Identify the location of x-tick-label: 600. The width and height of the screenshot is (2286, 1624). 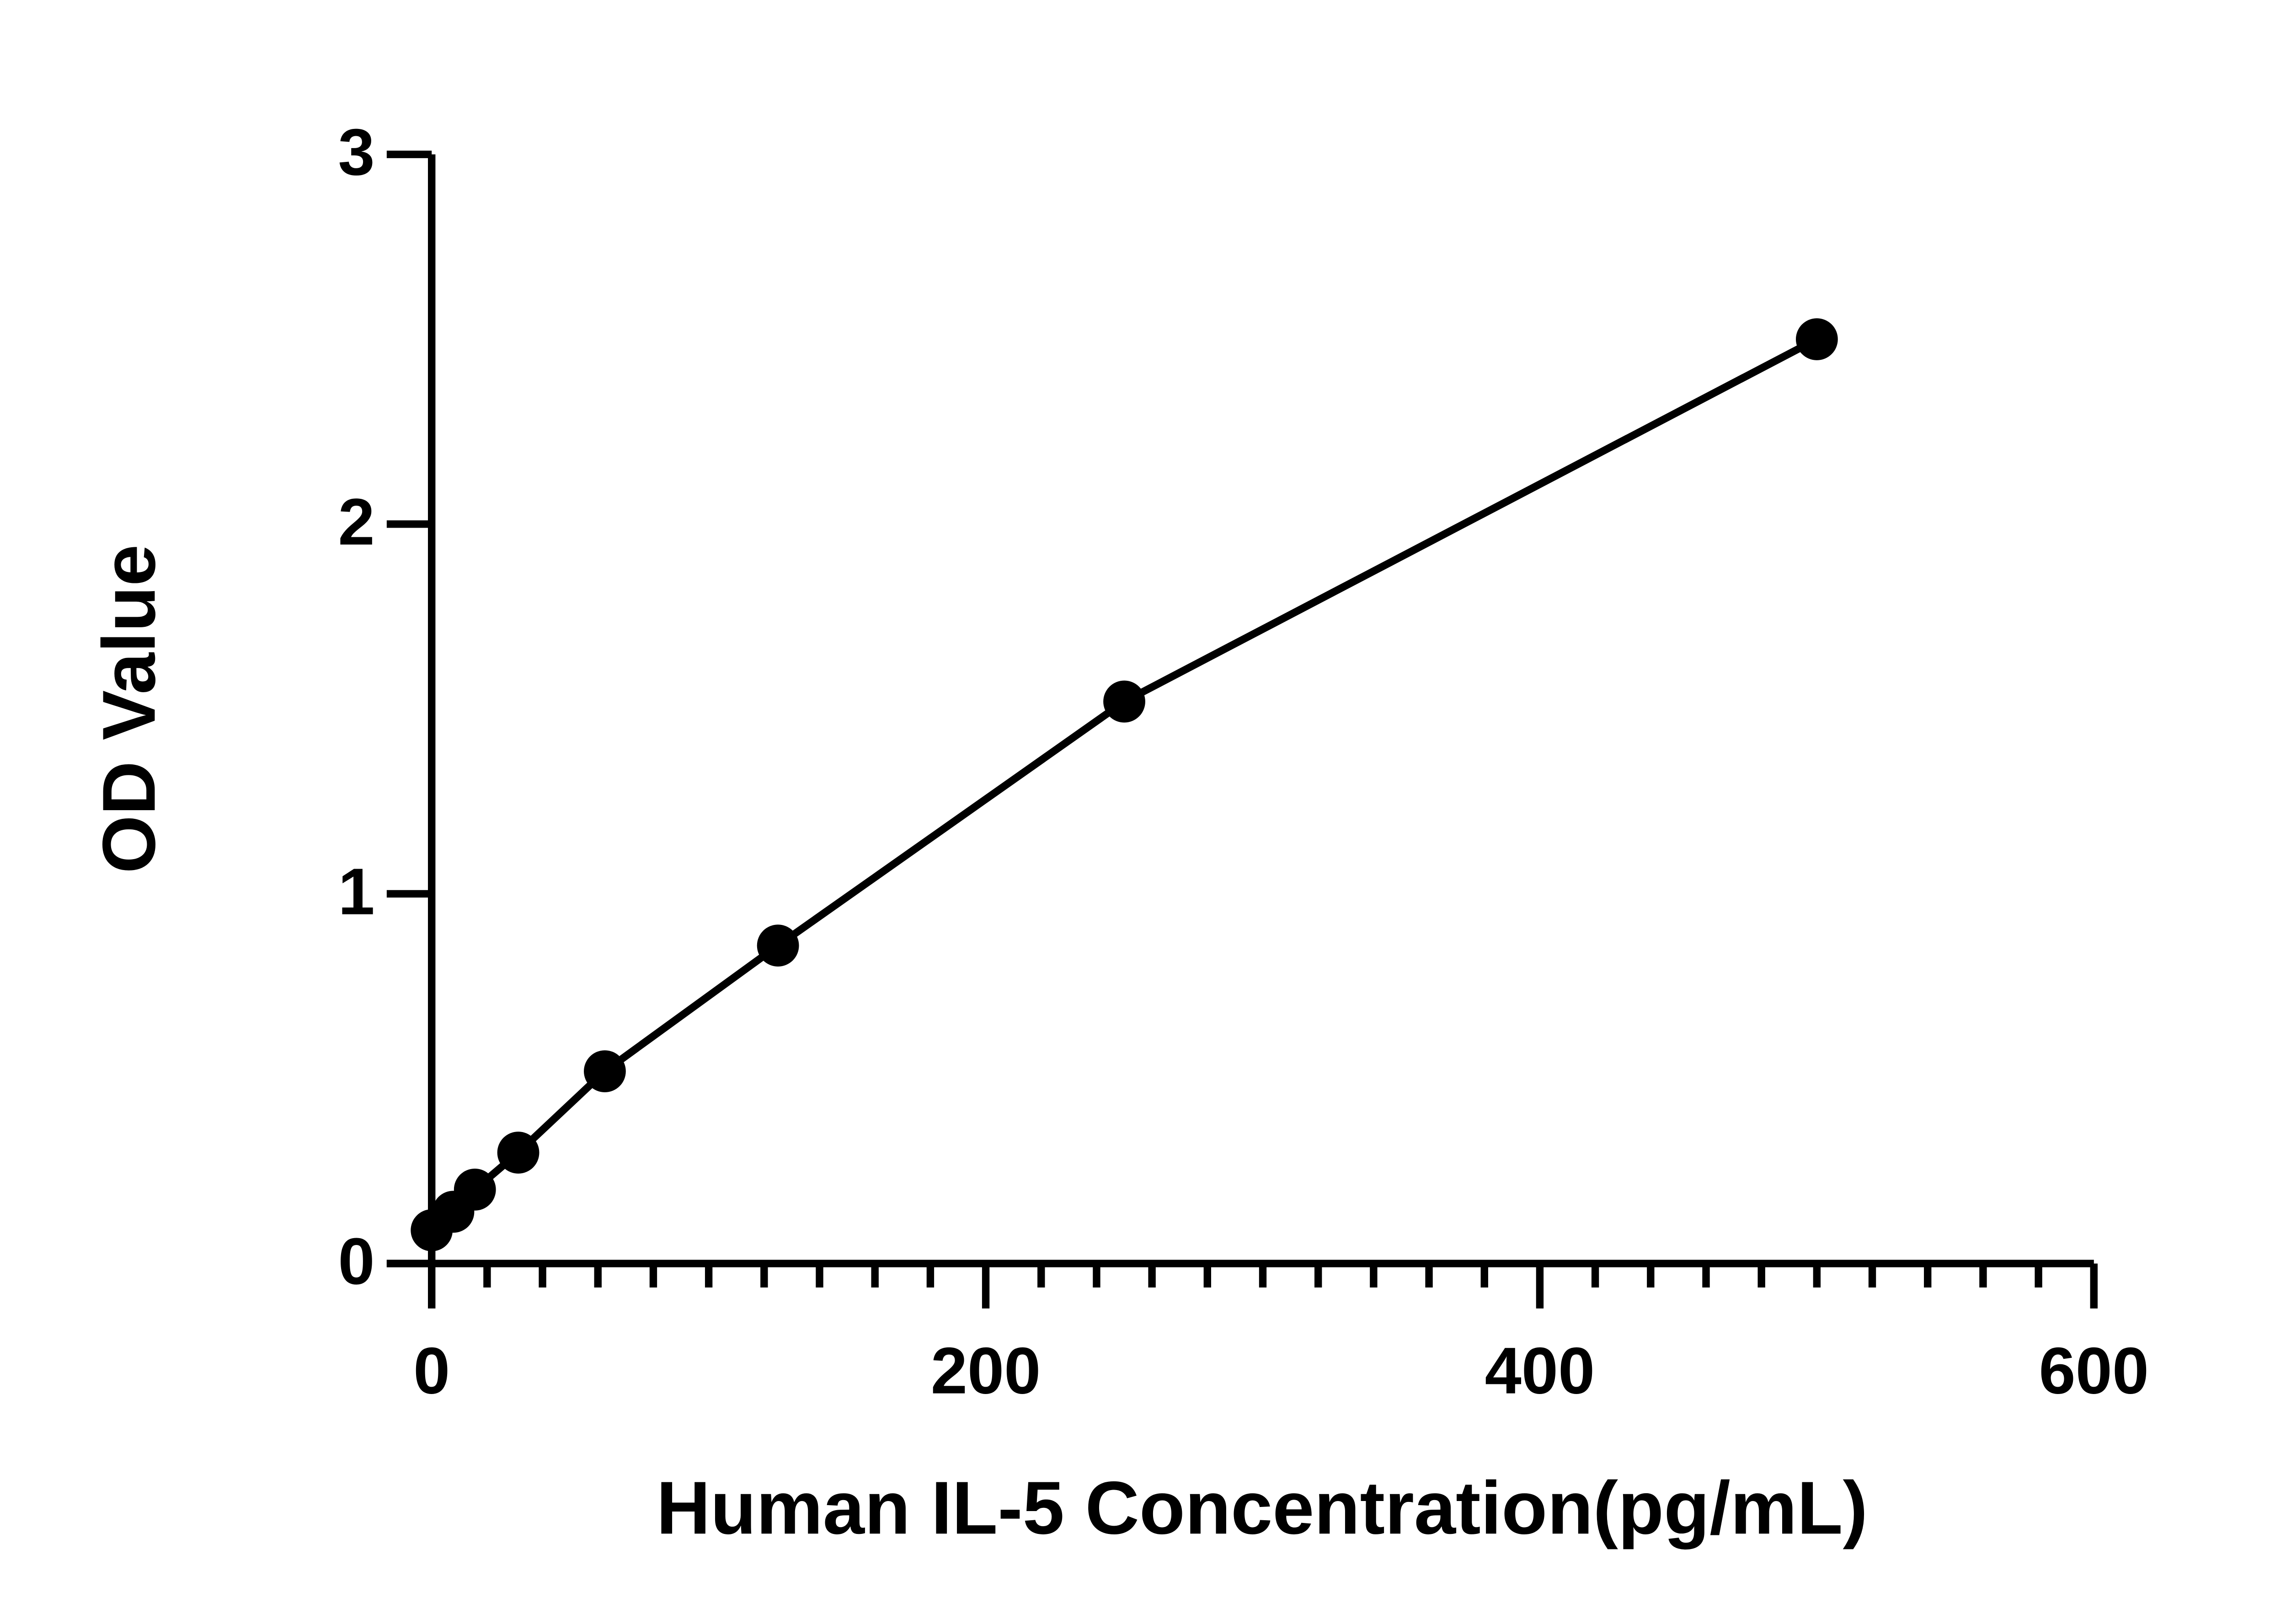
(2094, 1371).